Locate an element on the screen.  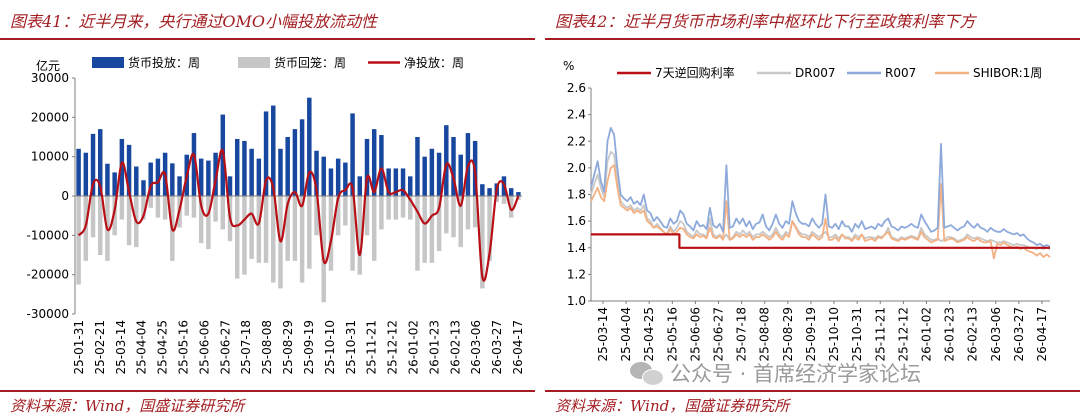
y-tick-label: -10000 is located at coordinates (47, 235).